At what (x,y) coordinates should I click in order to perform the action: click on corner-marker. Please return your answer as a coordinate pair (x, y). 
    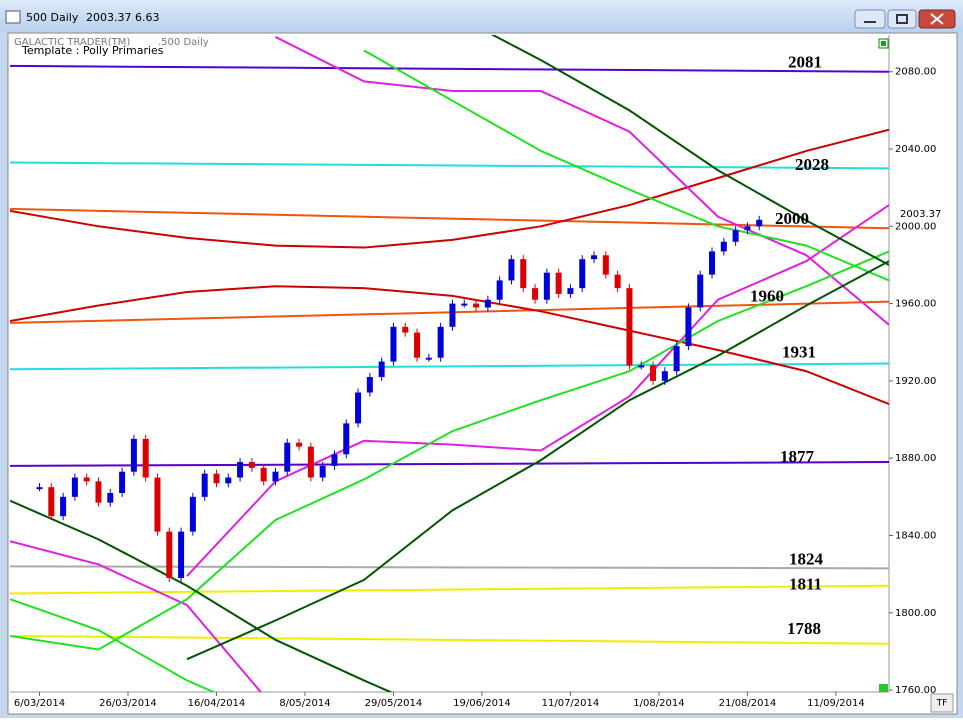
    Looking at the image, I should click on (883, 43).